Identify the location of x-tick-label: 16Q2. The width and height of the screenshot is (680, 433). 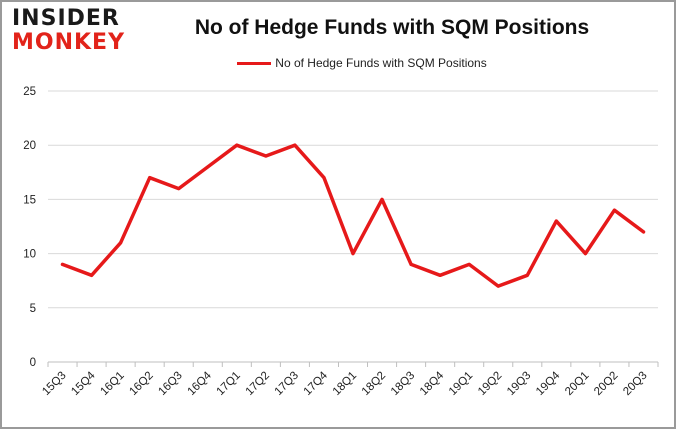
(141, 384).